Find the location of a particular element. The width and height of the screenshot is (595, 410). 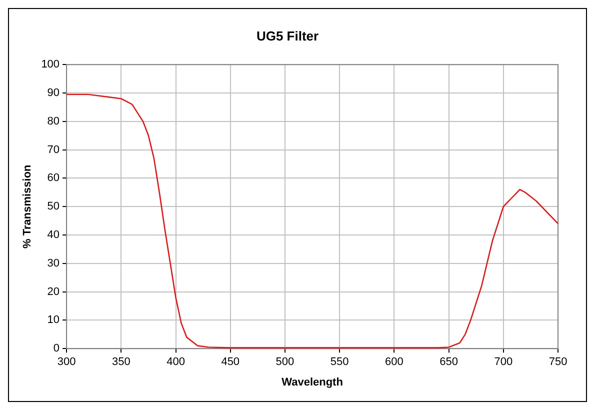

y-tick-label: 100 is located at coordinates (50, 64).